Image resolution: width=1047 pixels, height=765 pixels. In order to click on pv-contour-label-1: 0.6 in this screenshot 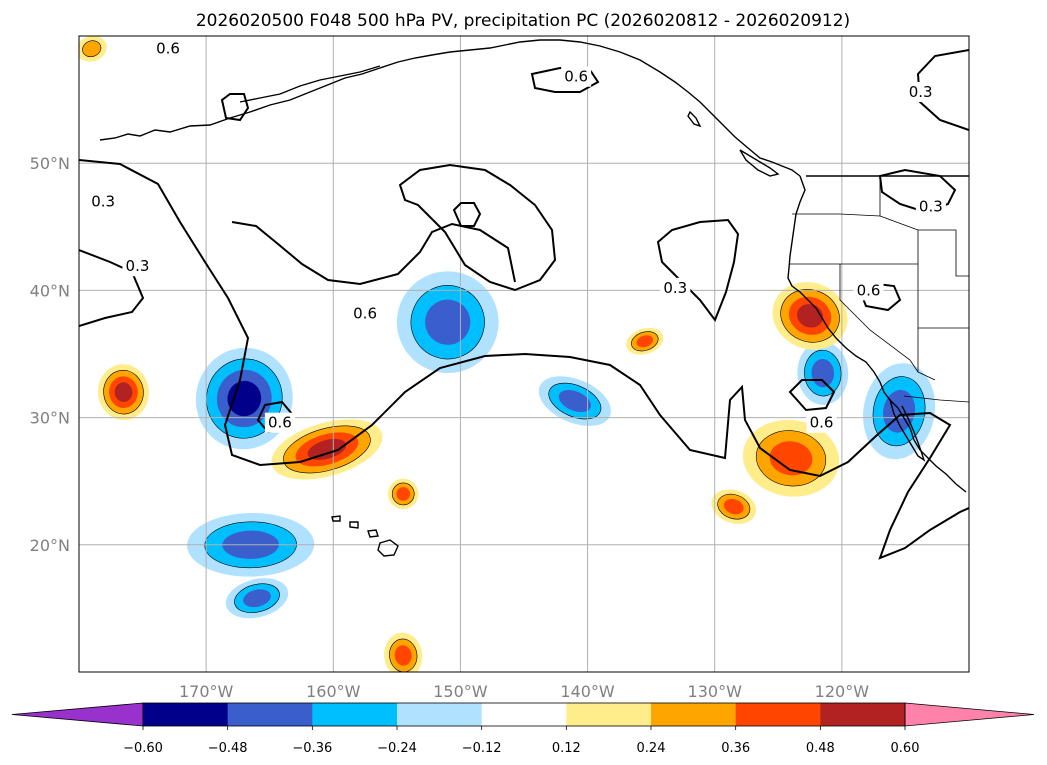, I will do `click(576, 77)`.